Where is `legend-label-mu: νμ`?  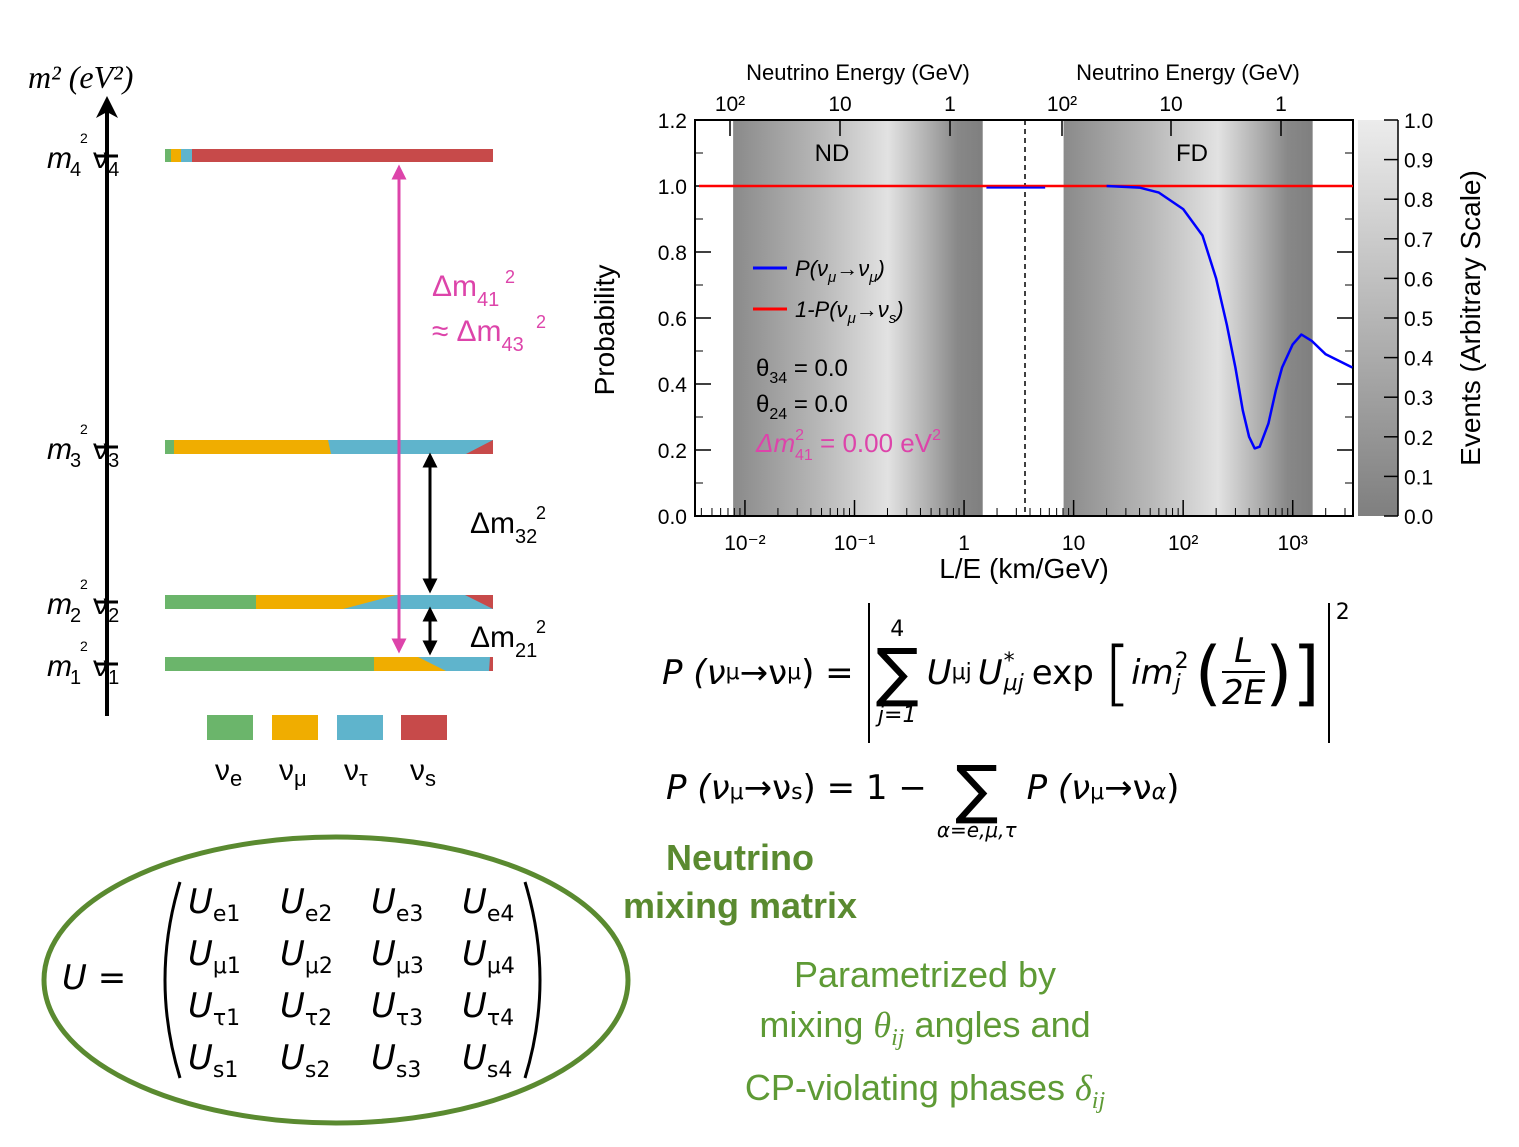 legend-label-mu: νμ is located at coordinates (293, 772).